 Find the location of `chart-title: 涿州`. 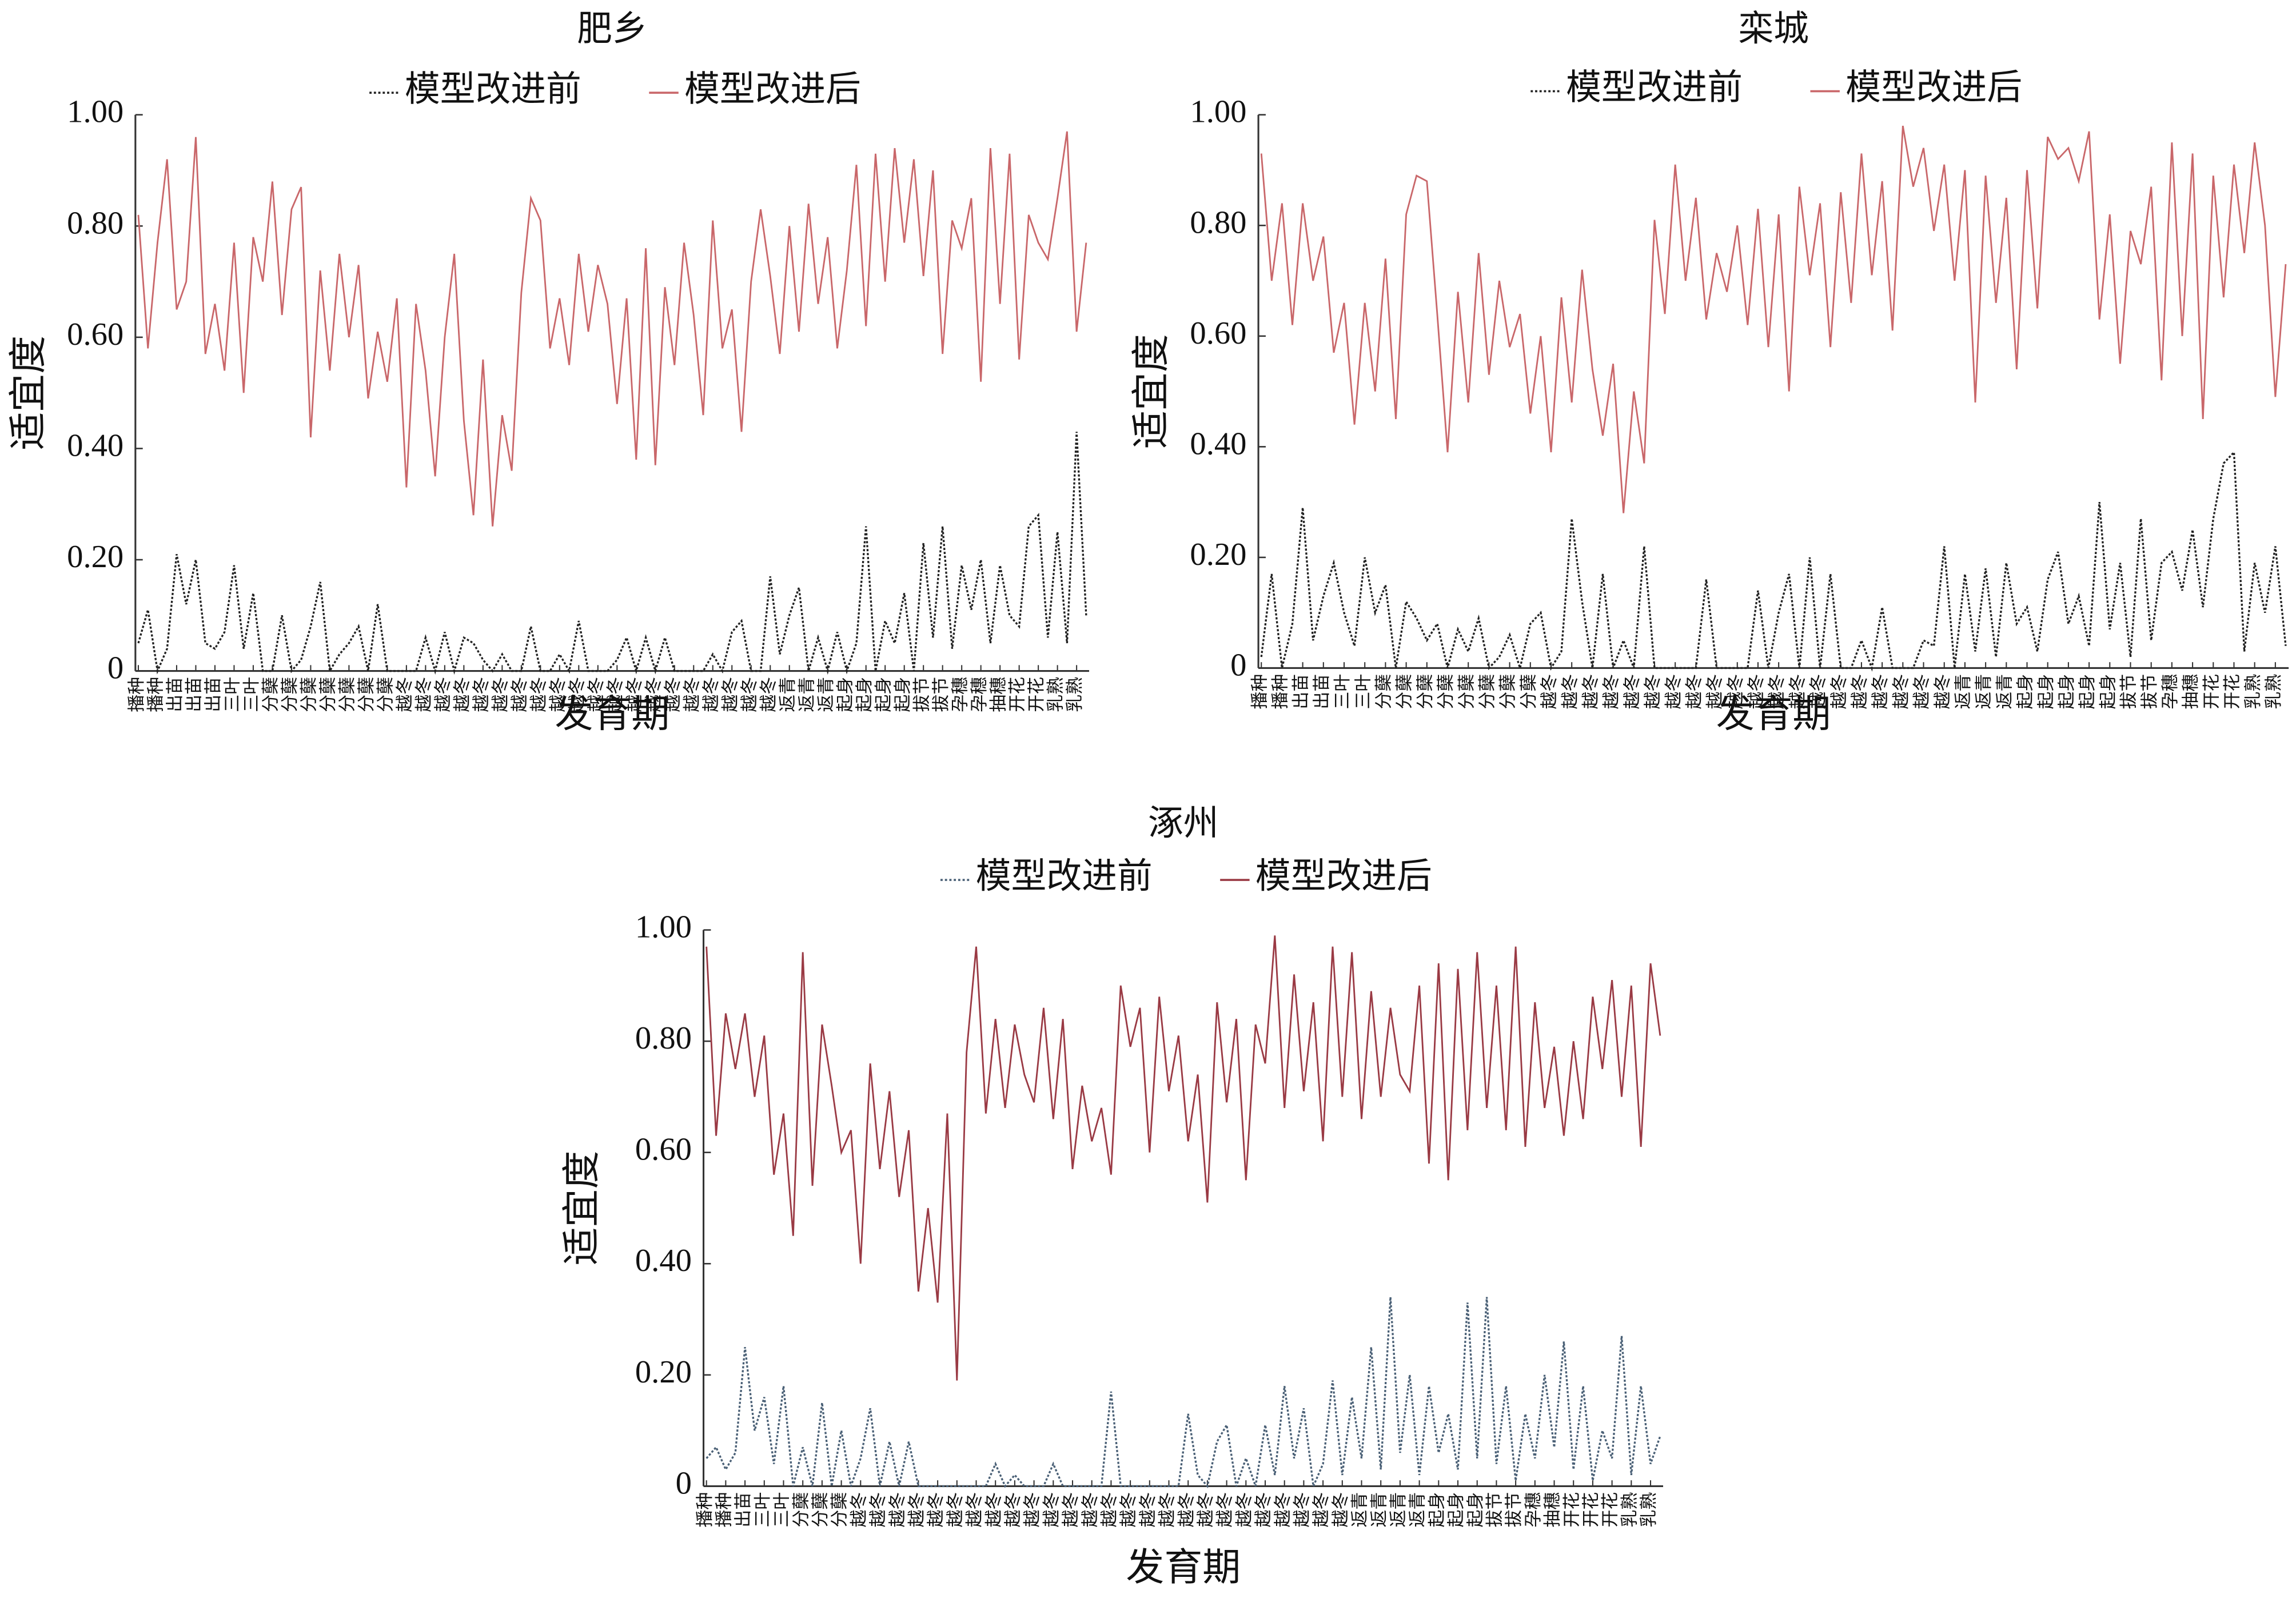

chart-title: 涿州 is located at coordinates (1184, 823).